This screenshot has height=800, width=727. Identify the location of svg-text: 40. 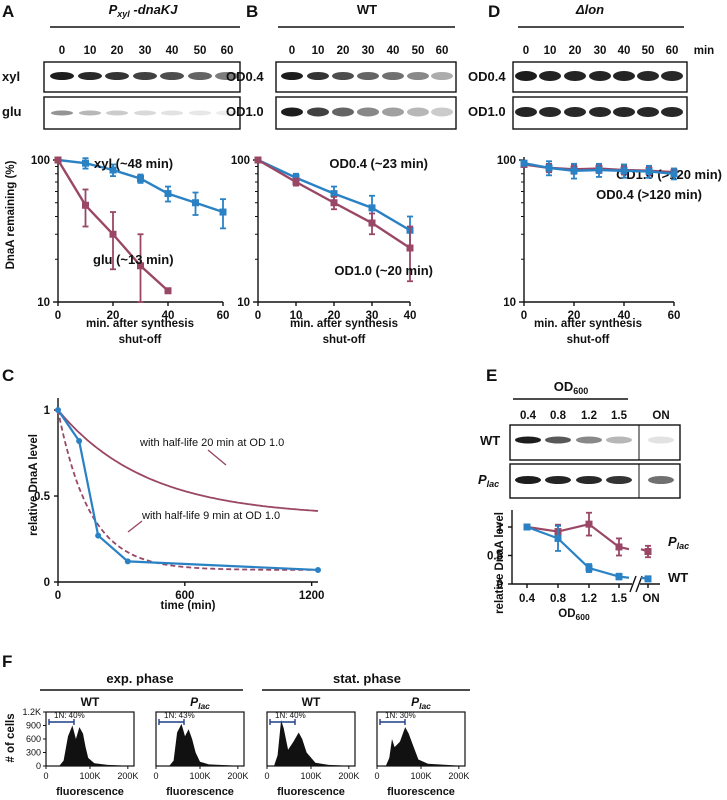
(624, 51).